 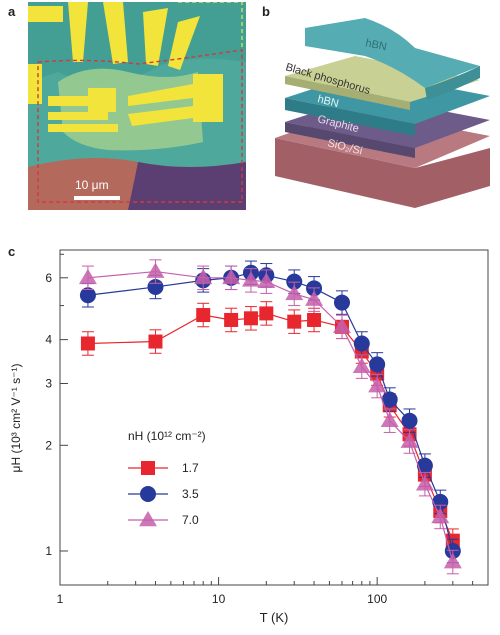 I want to click on y-tick-label: 4, so click(x=48, y=340).